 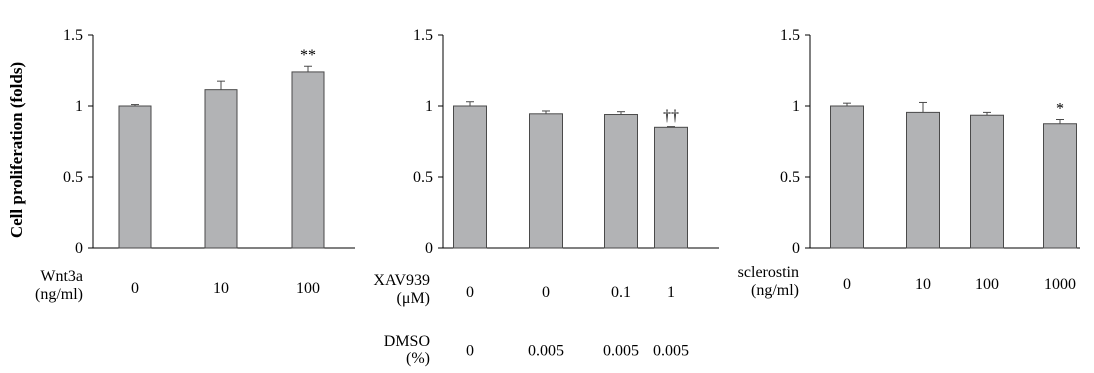 I want to click on significance-marker: ††, so click(x=671, y=116).